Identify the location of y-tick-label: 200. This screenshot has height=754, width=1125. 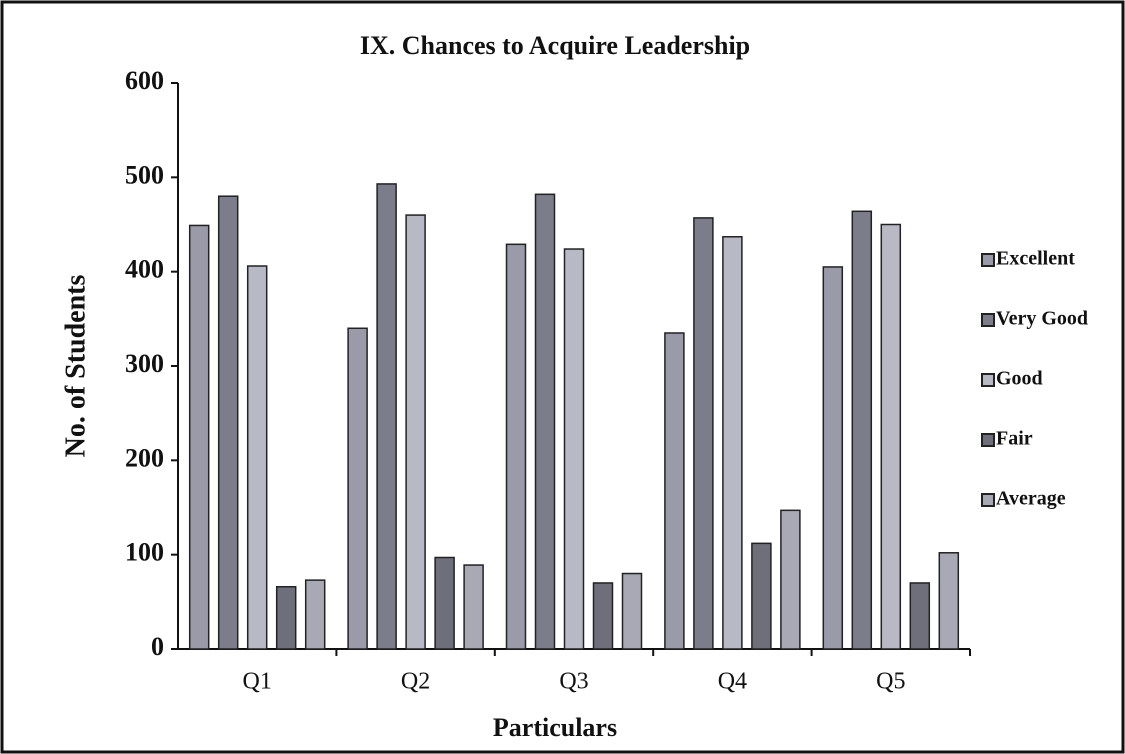
(144, 457).